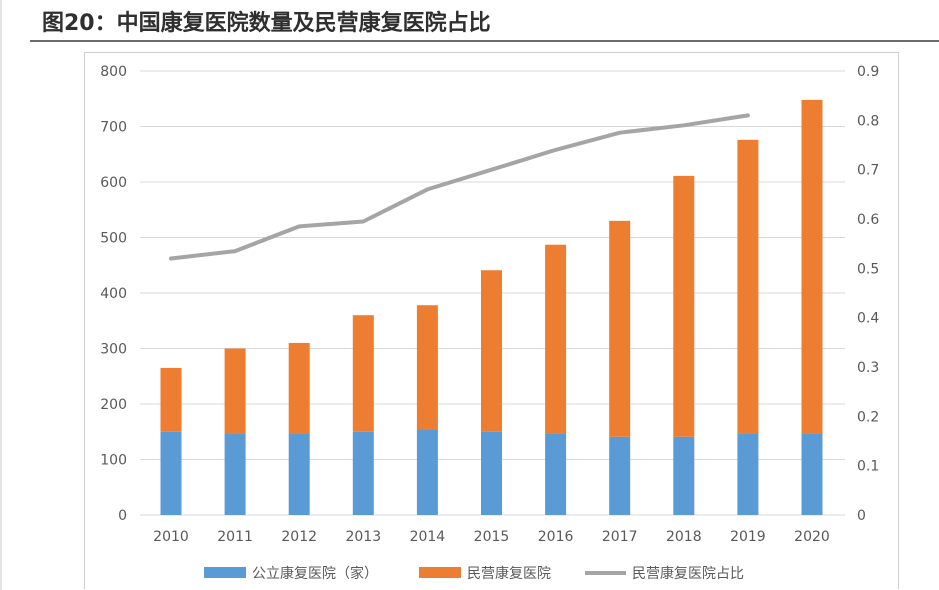 The width and height of the screenshot is (939, 590). What do you see at coordinates (748, 474) in the screenshot?
I see `bar-public-2019` at bounding box center [748, 474].